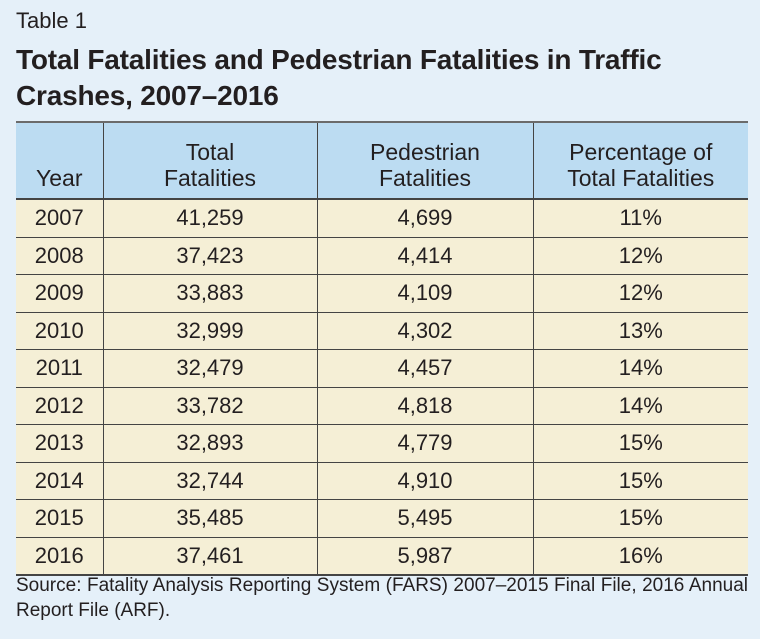 The width and height of the screenshot is (760, 639). I want to click on cell-total: 35,485, so click(209, 518).